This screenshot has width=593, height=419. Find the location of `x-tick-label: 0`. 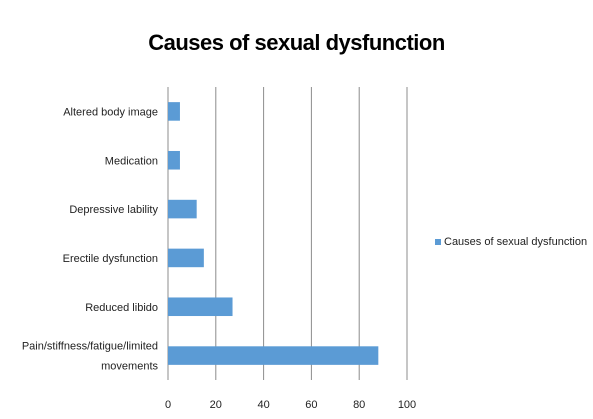

x-tick-label: 0 is located at coordinates (168, 405).